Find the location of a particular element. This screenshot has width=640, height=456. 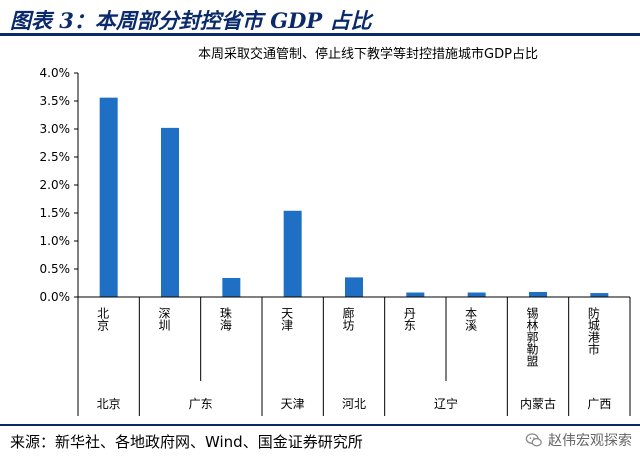

figure-title: 图表 3：本周部分封控省市 GDP 占比 is located at coordinates (191, 20).